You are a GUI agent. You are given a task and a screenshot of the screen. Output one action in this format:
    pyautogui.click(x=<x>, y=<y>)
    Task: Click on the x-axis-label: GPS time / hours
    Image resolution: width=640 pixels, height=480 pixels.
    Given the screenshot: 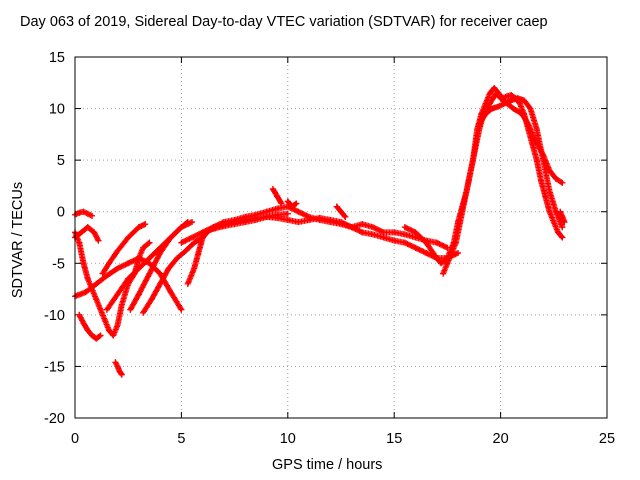 What is the action you would take?
    pyautogui.click(x=327, y=465)
    